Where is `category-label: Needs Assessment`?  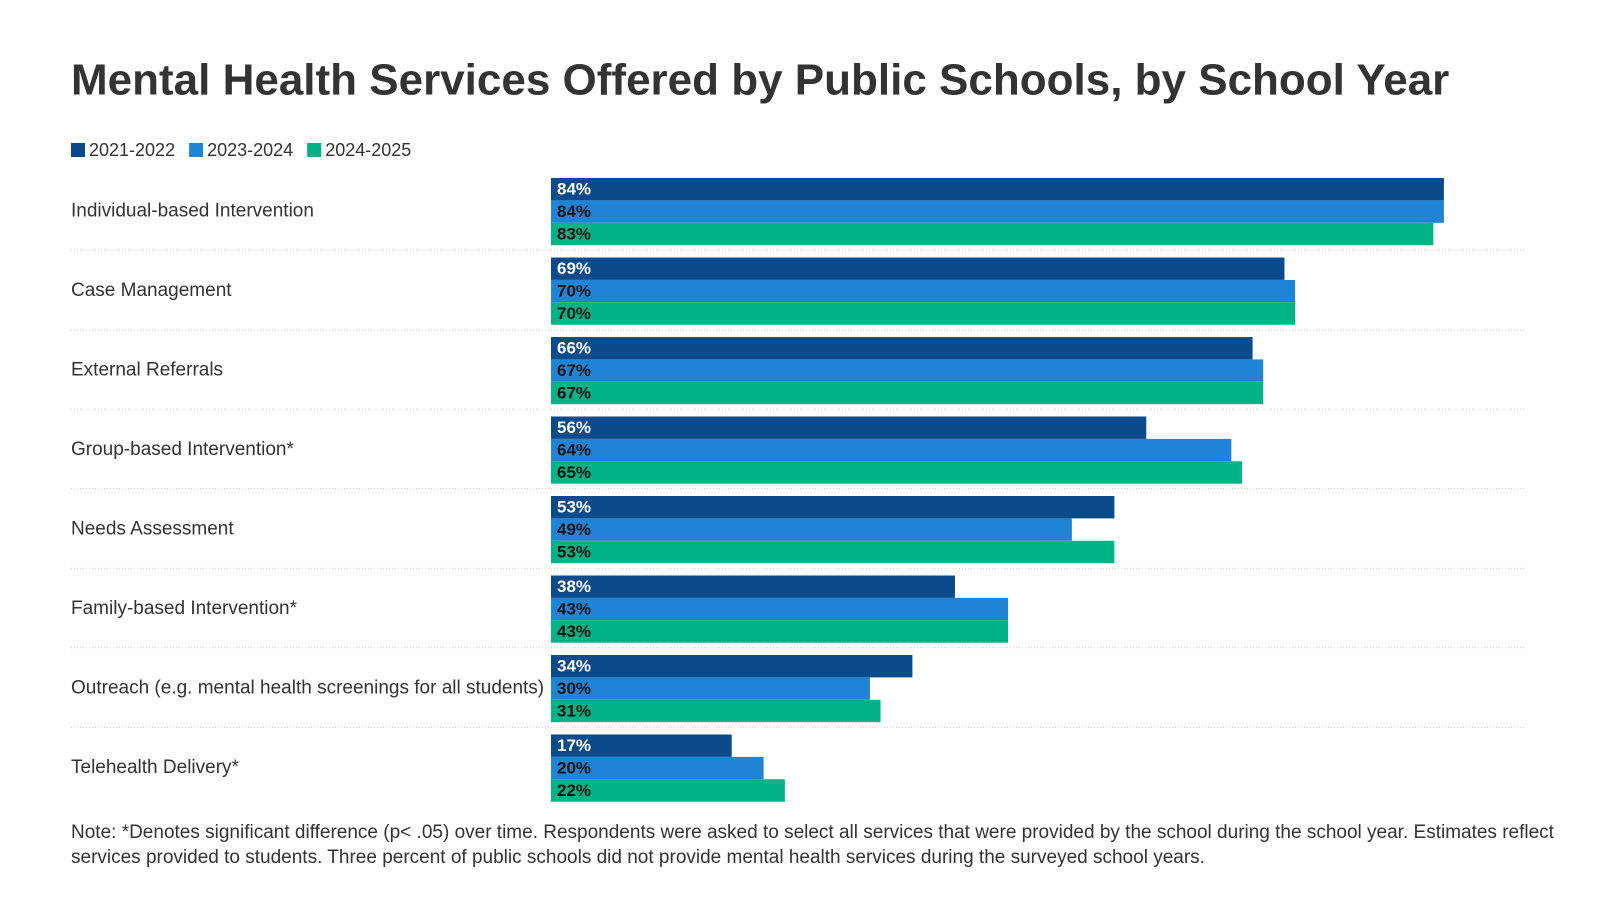 category-label: Needs Assessment is located at coordinates (152, 529).